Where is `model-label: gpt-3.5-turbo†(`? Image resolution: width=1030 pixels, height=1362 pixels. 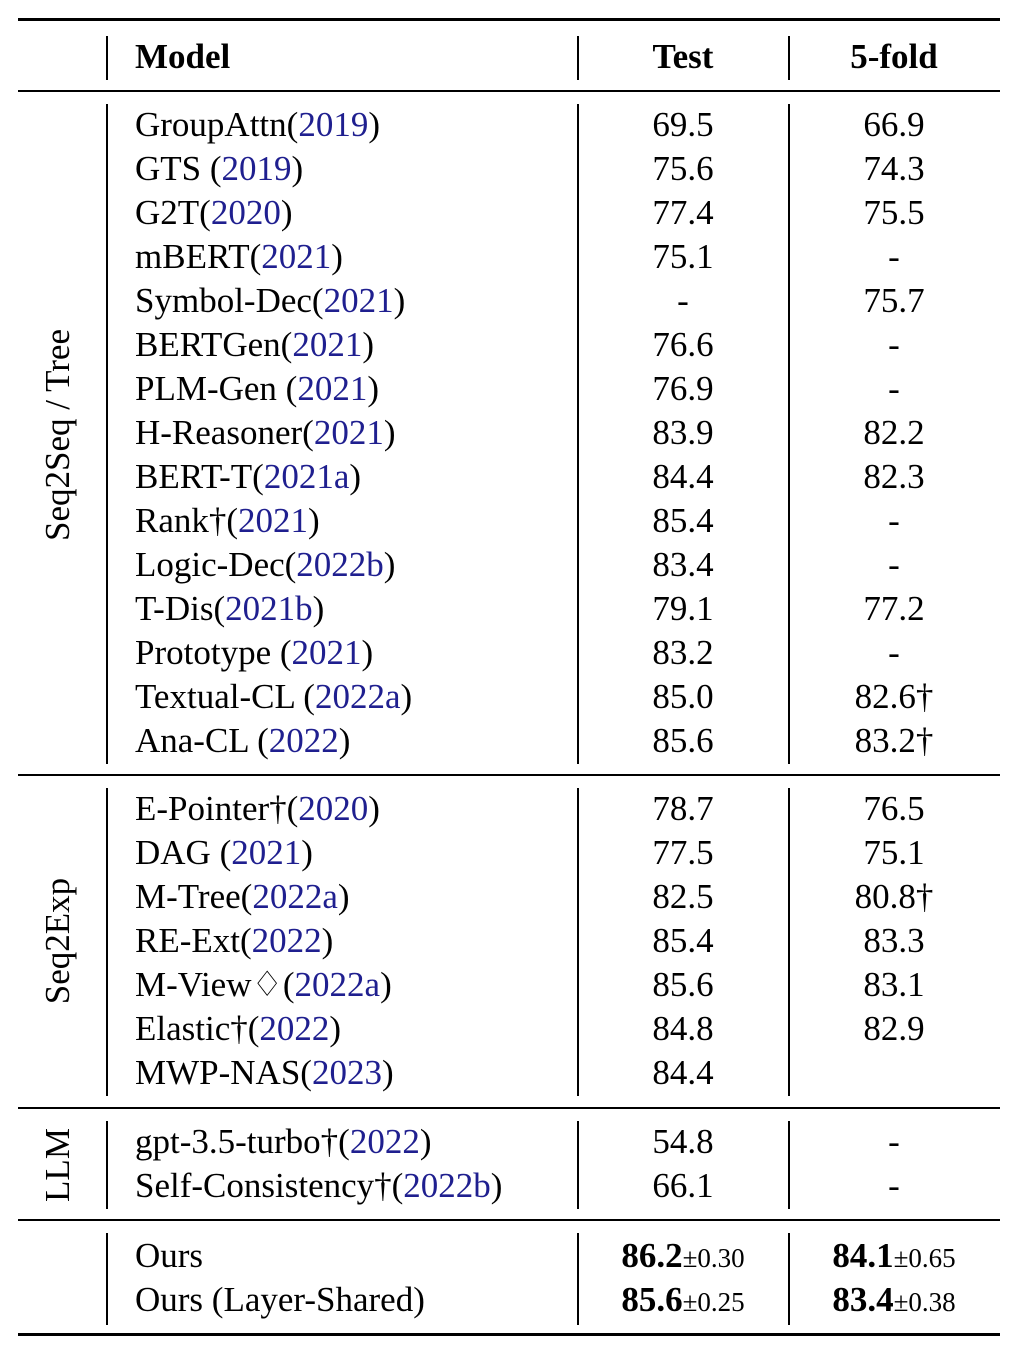
model-label: gpt-3.5-turbo†( is located at coordinates (242, 1141).